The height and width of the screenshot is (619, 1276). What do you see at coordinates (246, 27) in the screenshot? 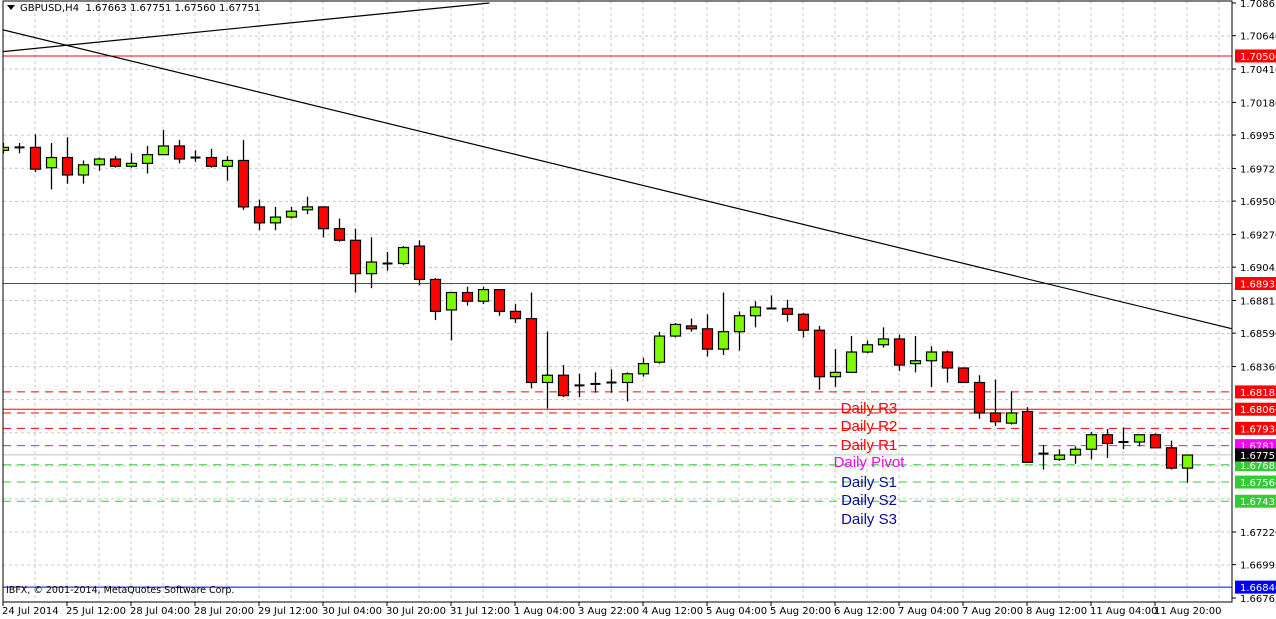
I see `trendline` at bounding box center [246, 27].